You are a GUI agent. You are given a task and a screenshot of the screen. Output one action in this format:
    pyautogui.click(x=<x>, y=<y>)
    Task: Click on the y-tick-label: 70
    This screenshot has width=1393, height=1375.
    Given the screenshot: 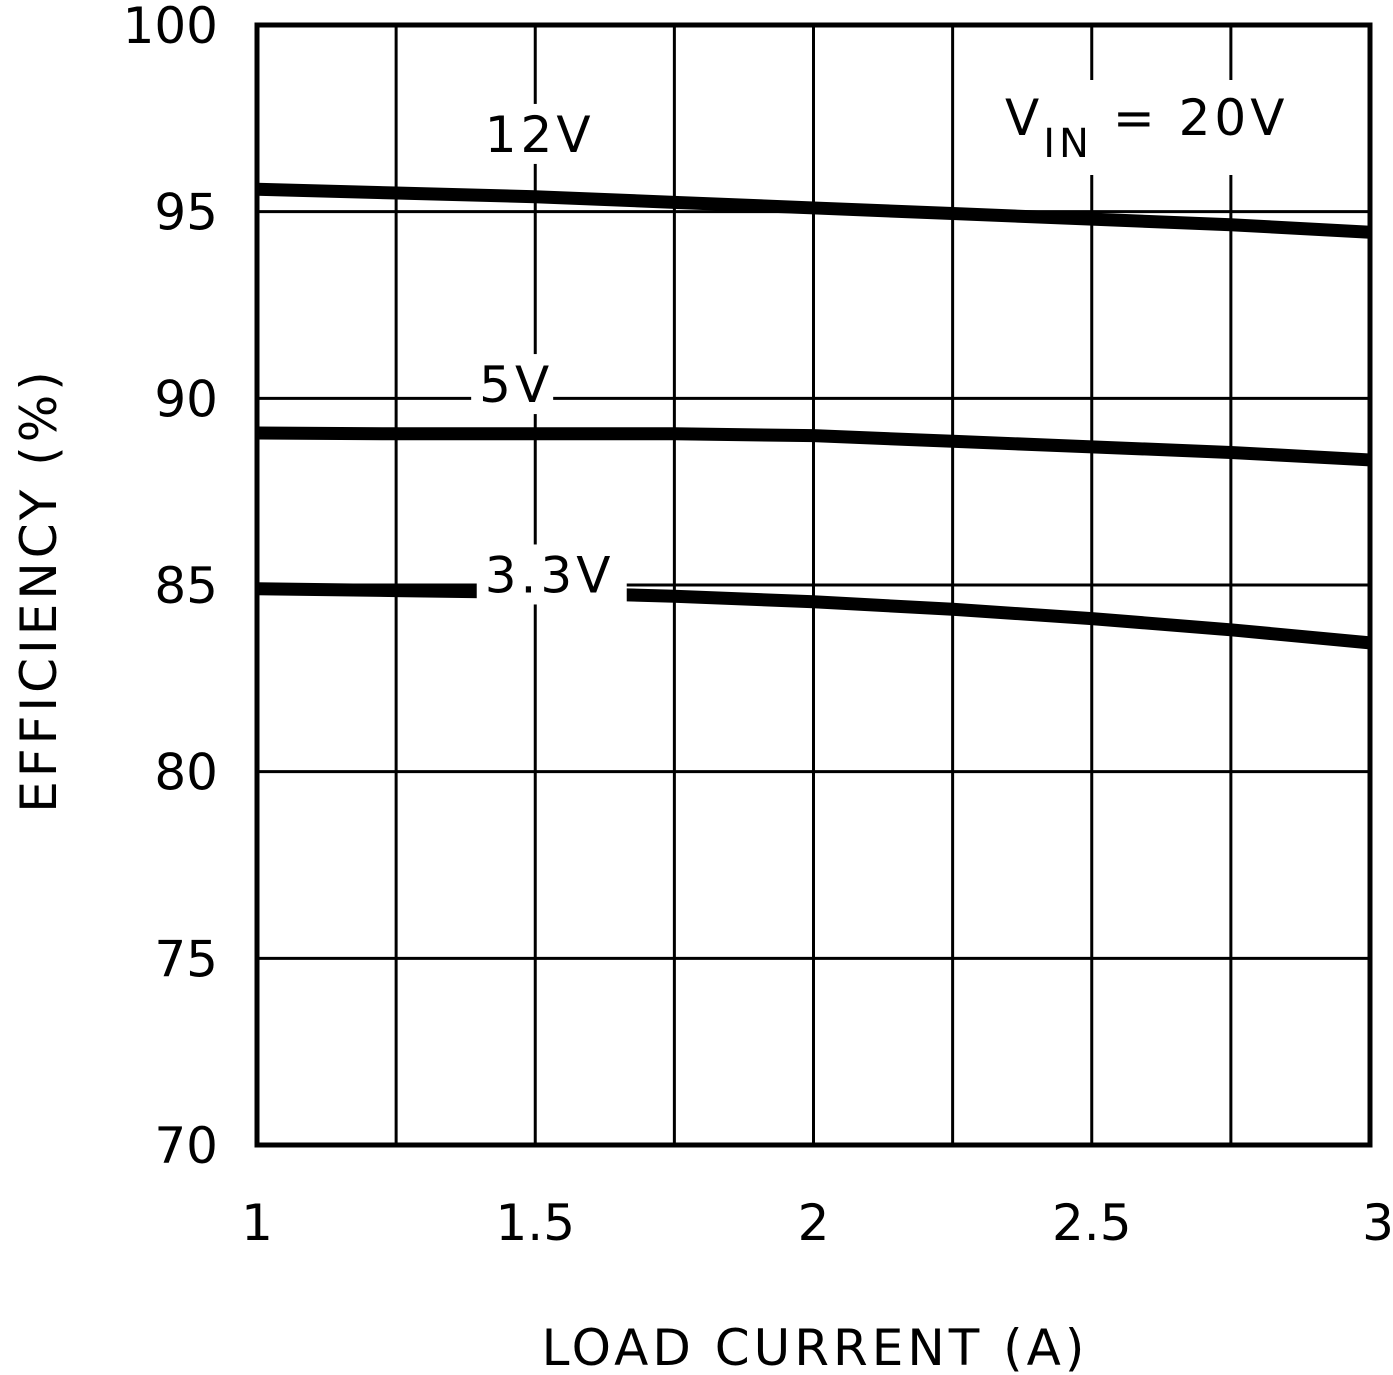 What is the action you would take?
    pyautogui.click(x=186, y=1146)
    